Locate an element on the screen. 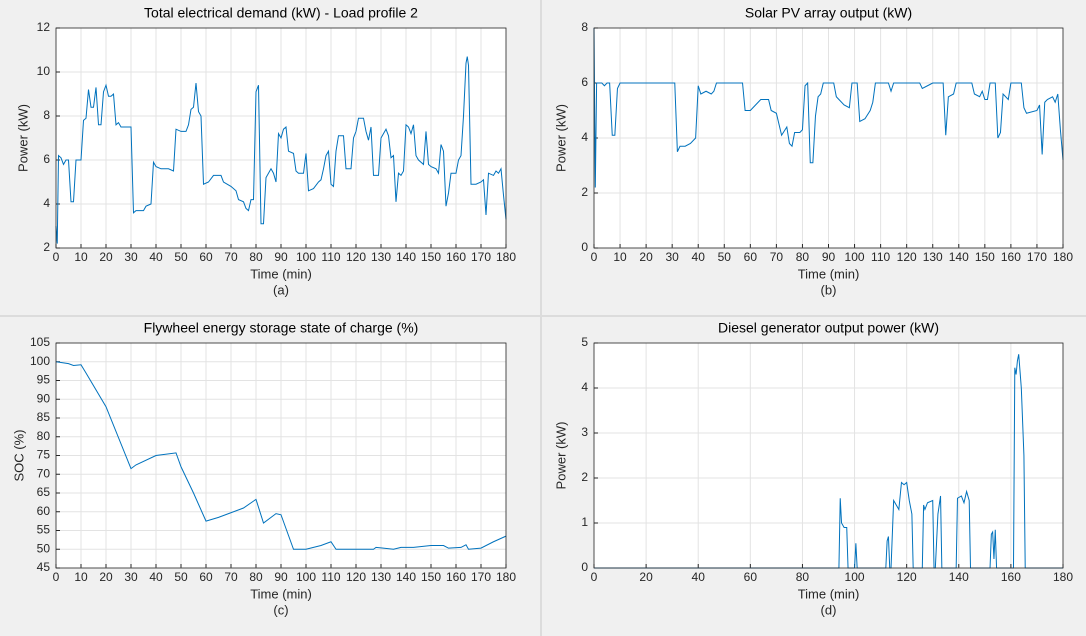  y-tick-label: 1 is located at coordinates (584, 522).